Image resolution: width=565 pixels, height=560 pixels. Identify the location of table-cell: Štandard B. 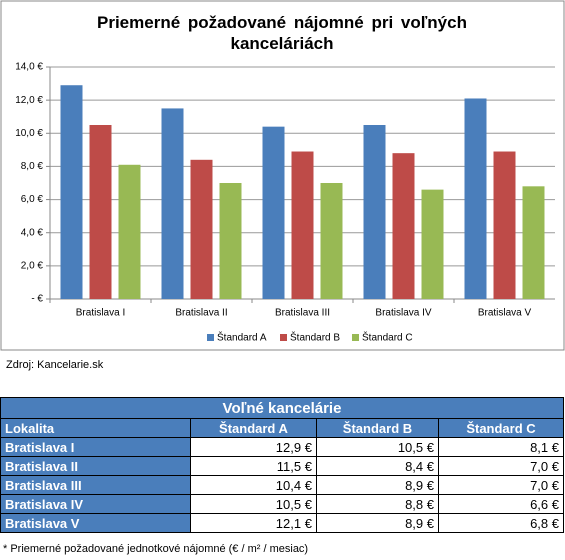
(377, 428).